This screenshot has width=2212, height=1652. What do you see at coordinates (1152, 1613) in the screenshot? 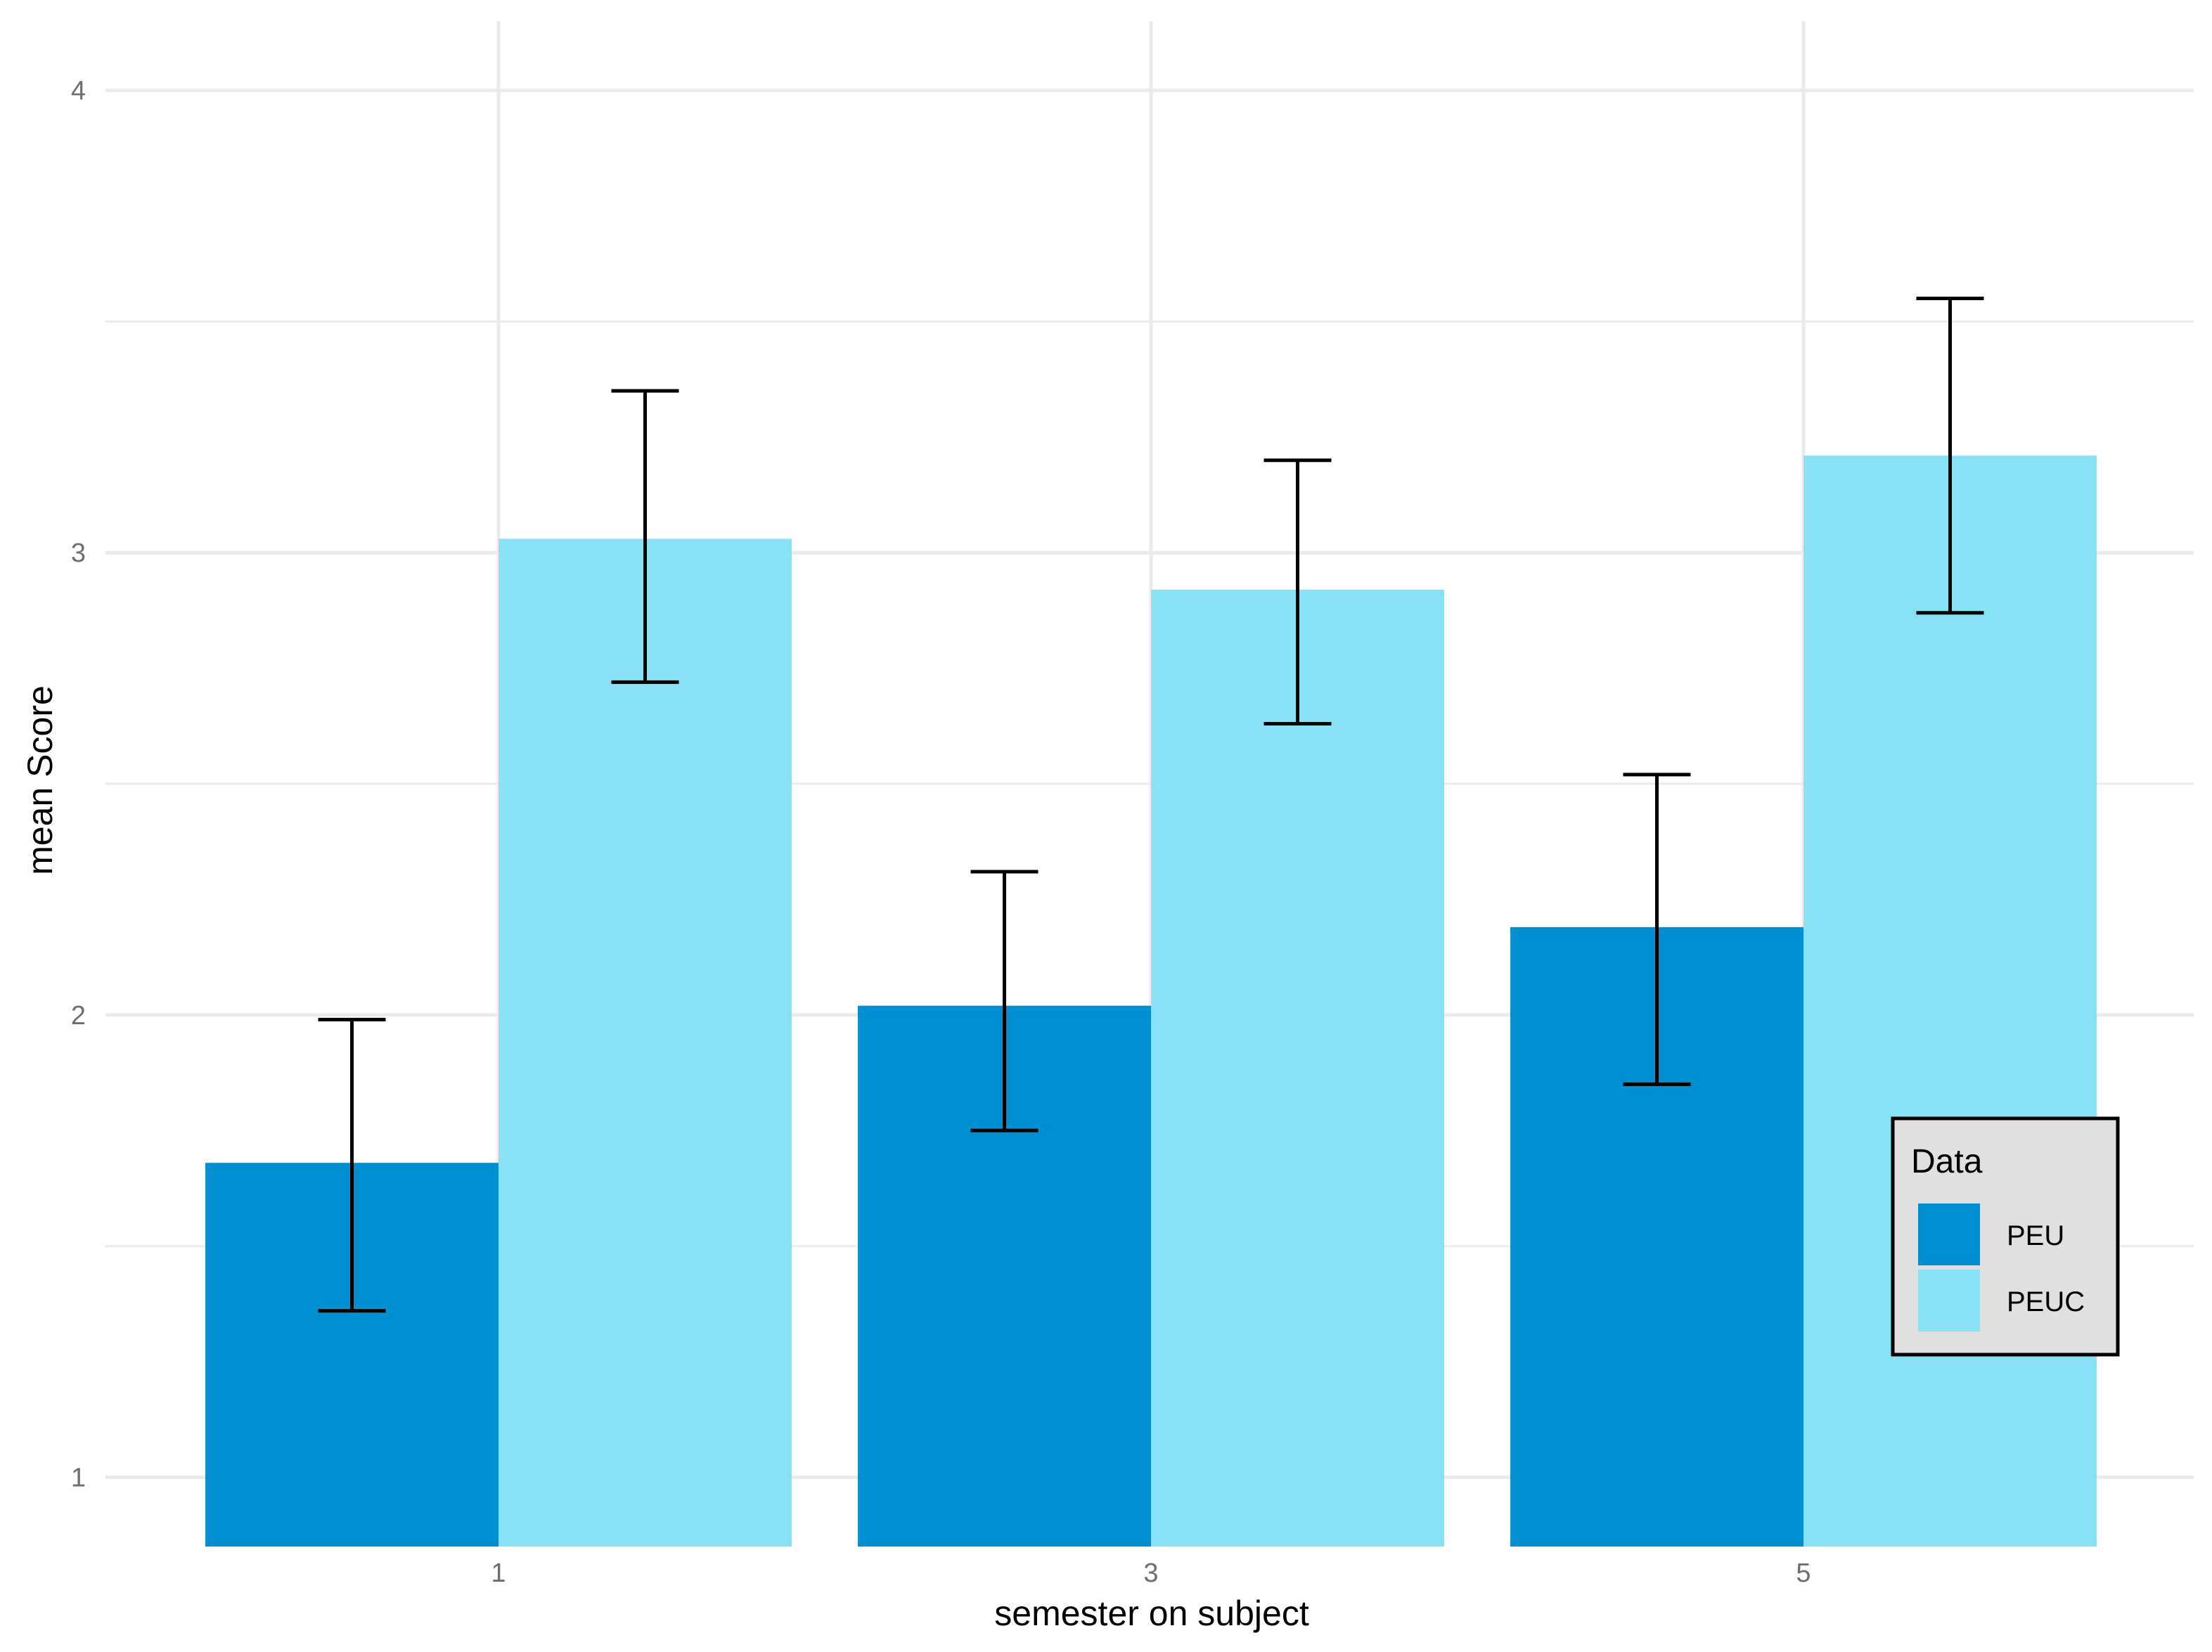
I see `x-axis-title: semester on subject` at bounding box center [1152, 1613].